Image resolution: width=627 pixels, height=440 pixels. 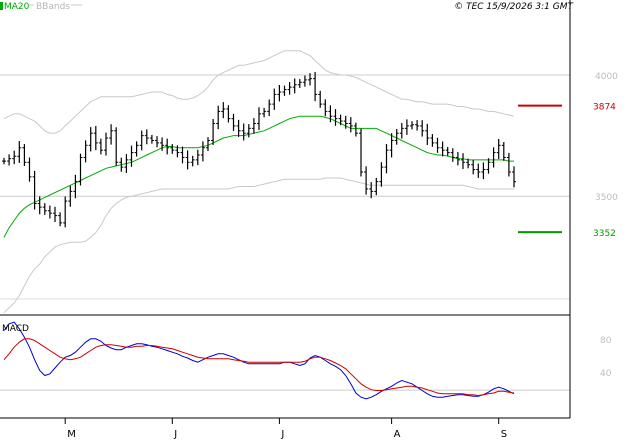 What do you see at coordinates (259, 367) in the screenshot?
I see `signal-line` at bounding box center [259, 367].